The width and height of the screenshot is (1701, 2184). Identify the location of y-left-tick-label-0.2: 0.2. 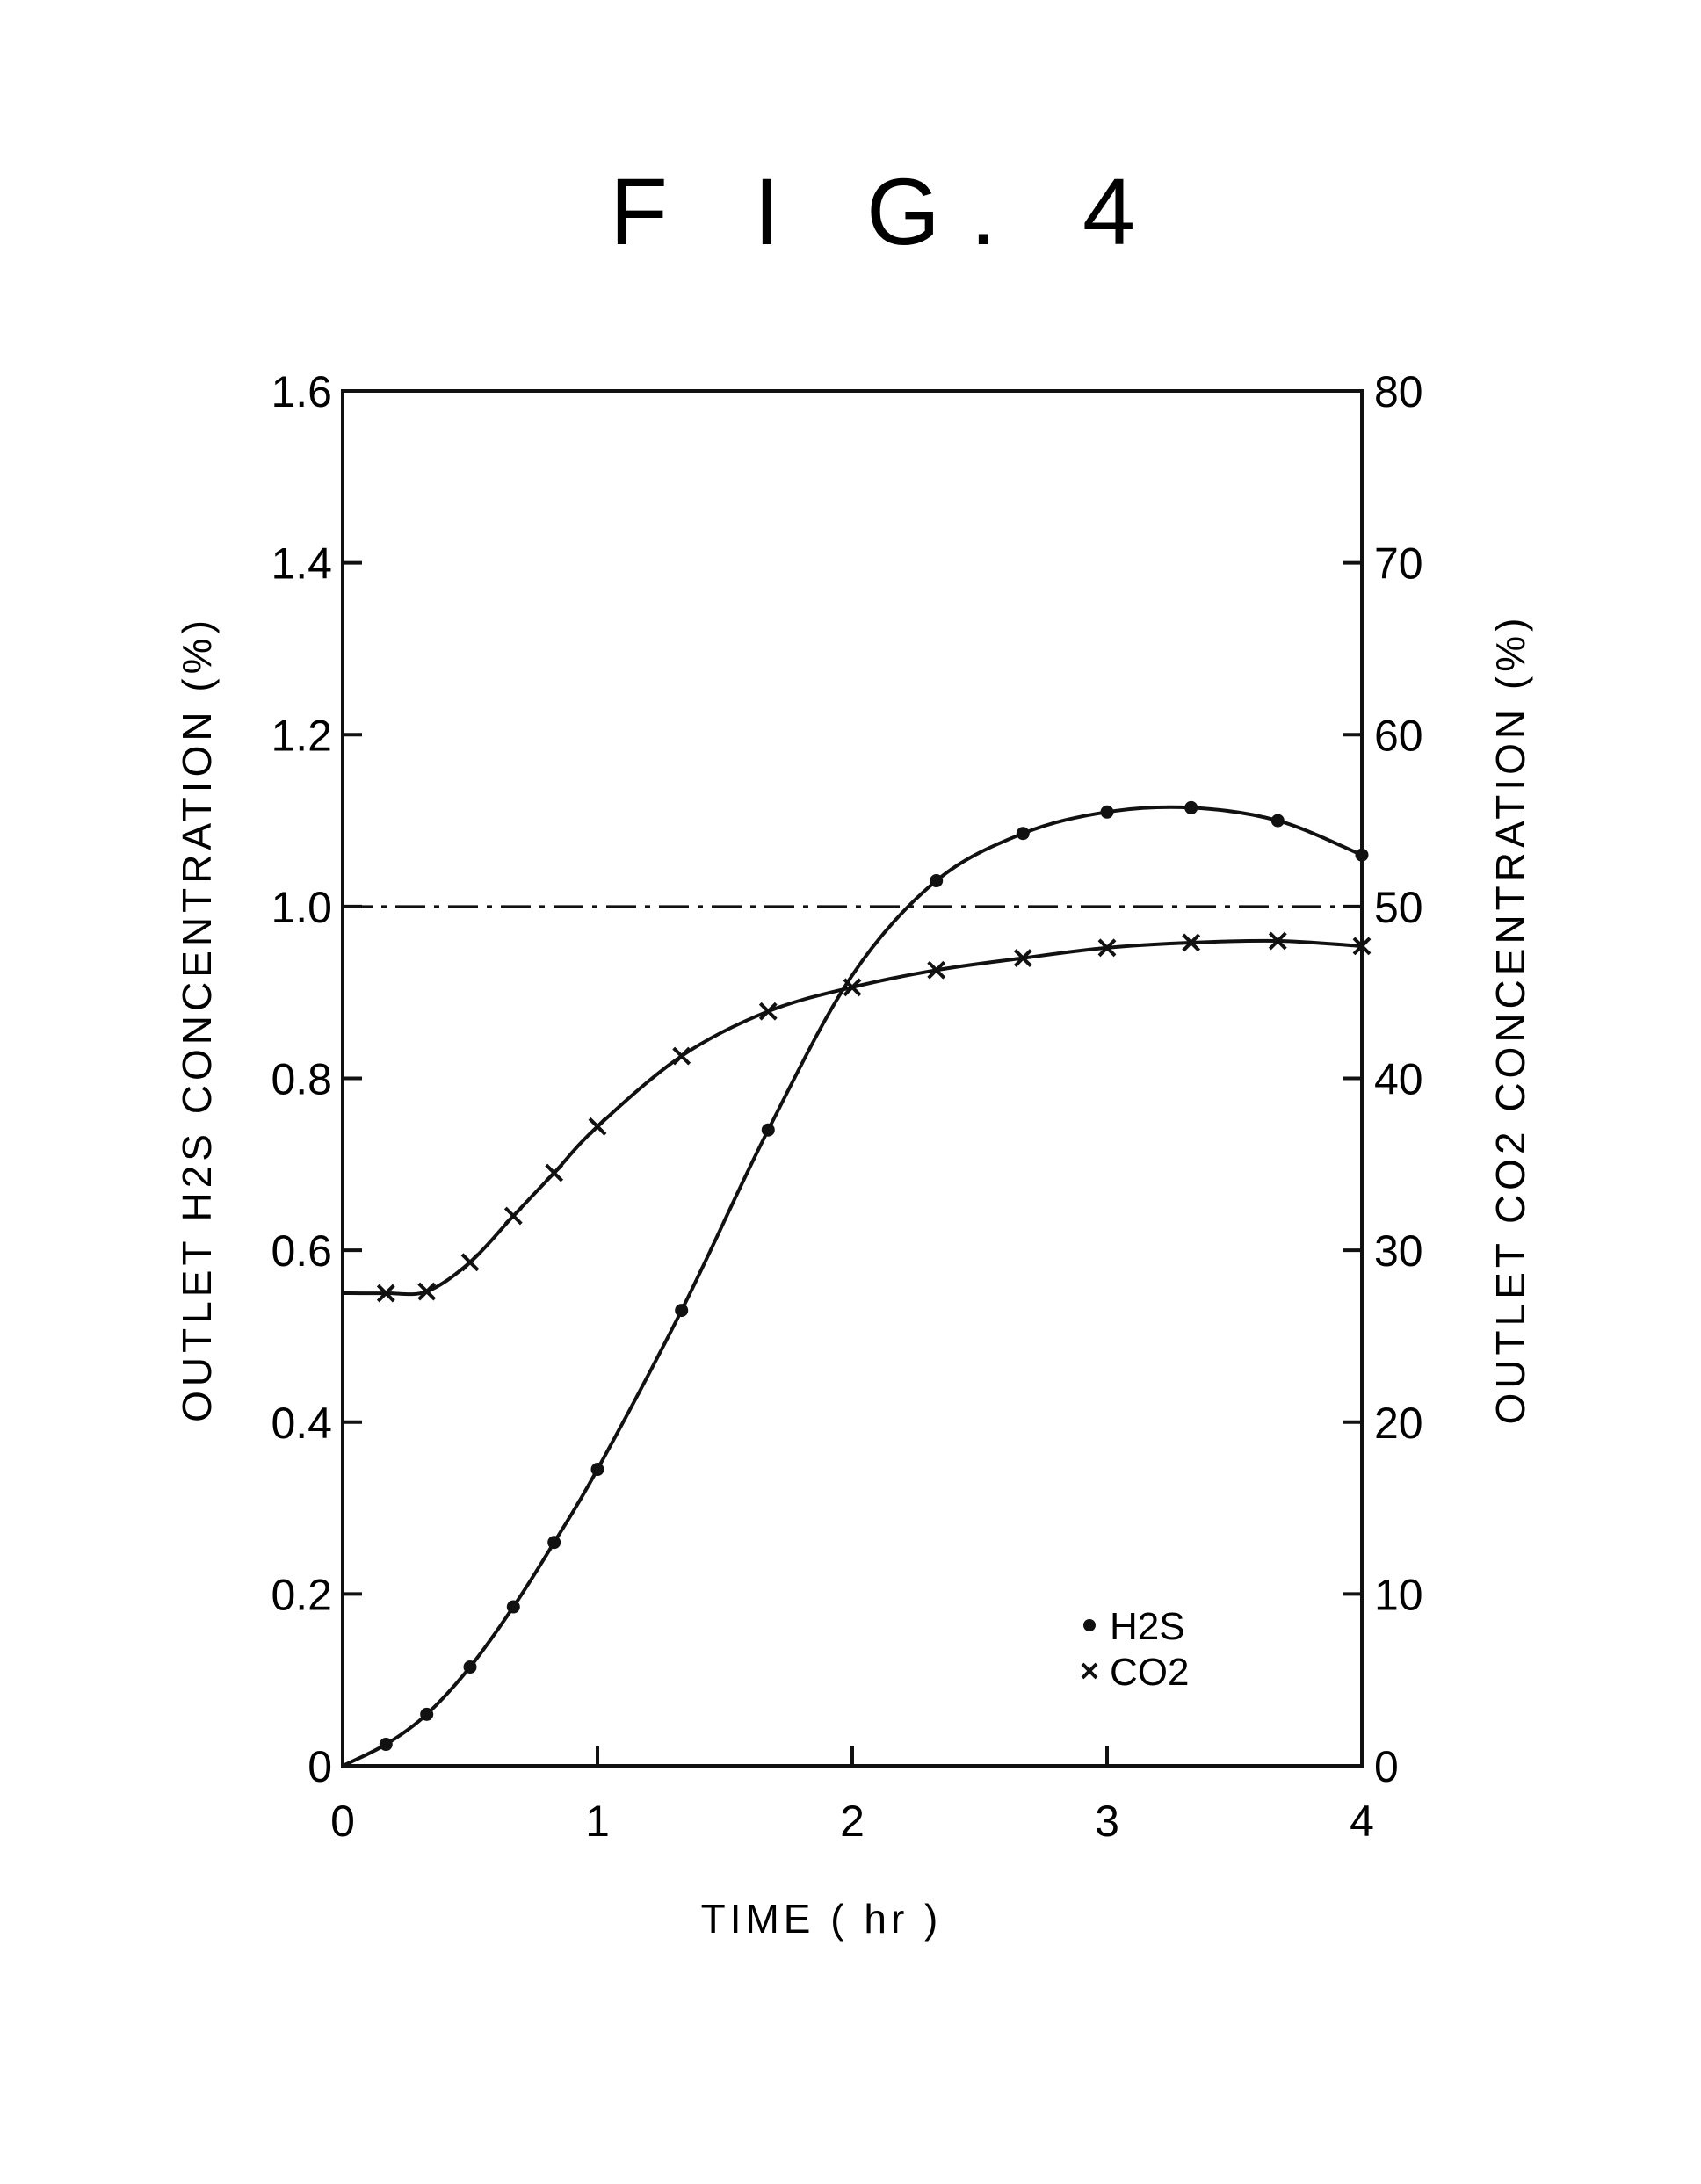
(302, 1594).